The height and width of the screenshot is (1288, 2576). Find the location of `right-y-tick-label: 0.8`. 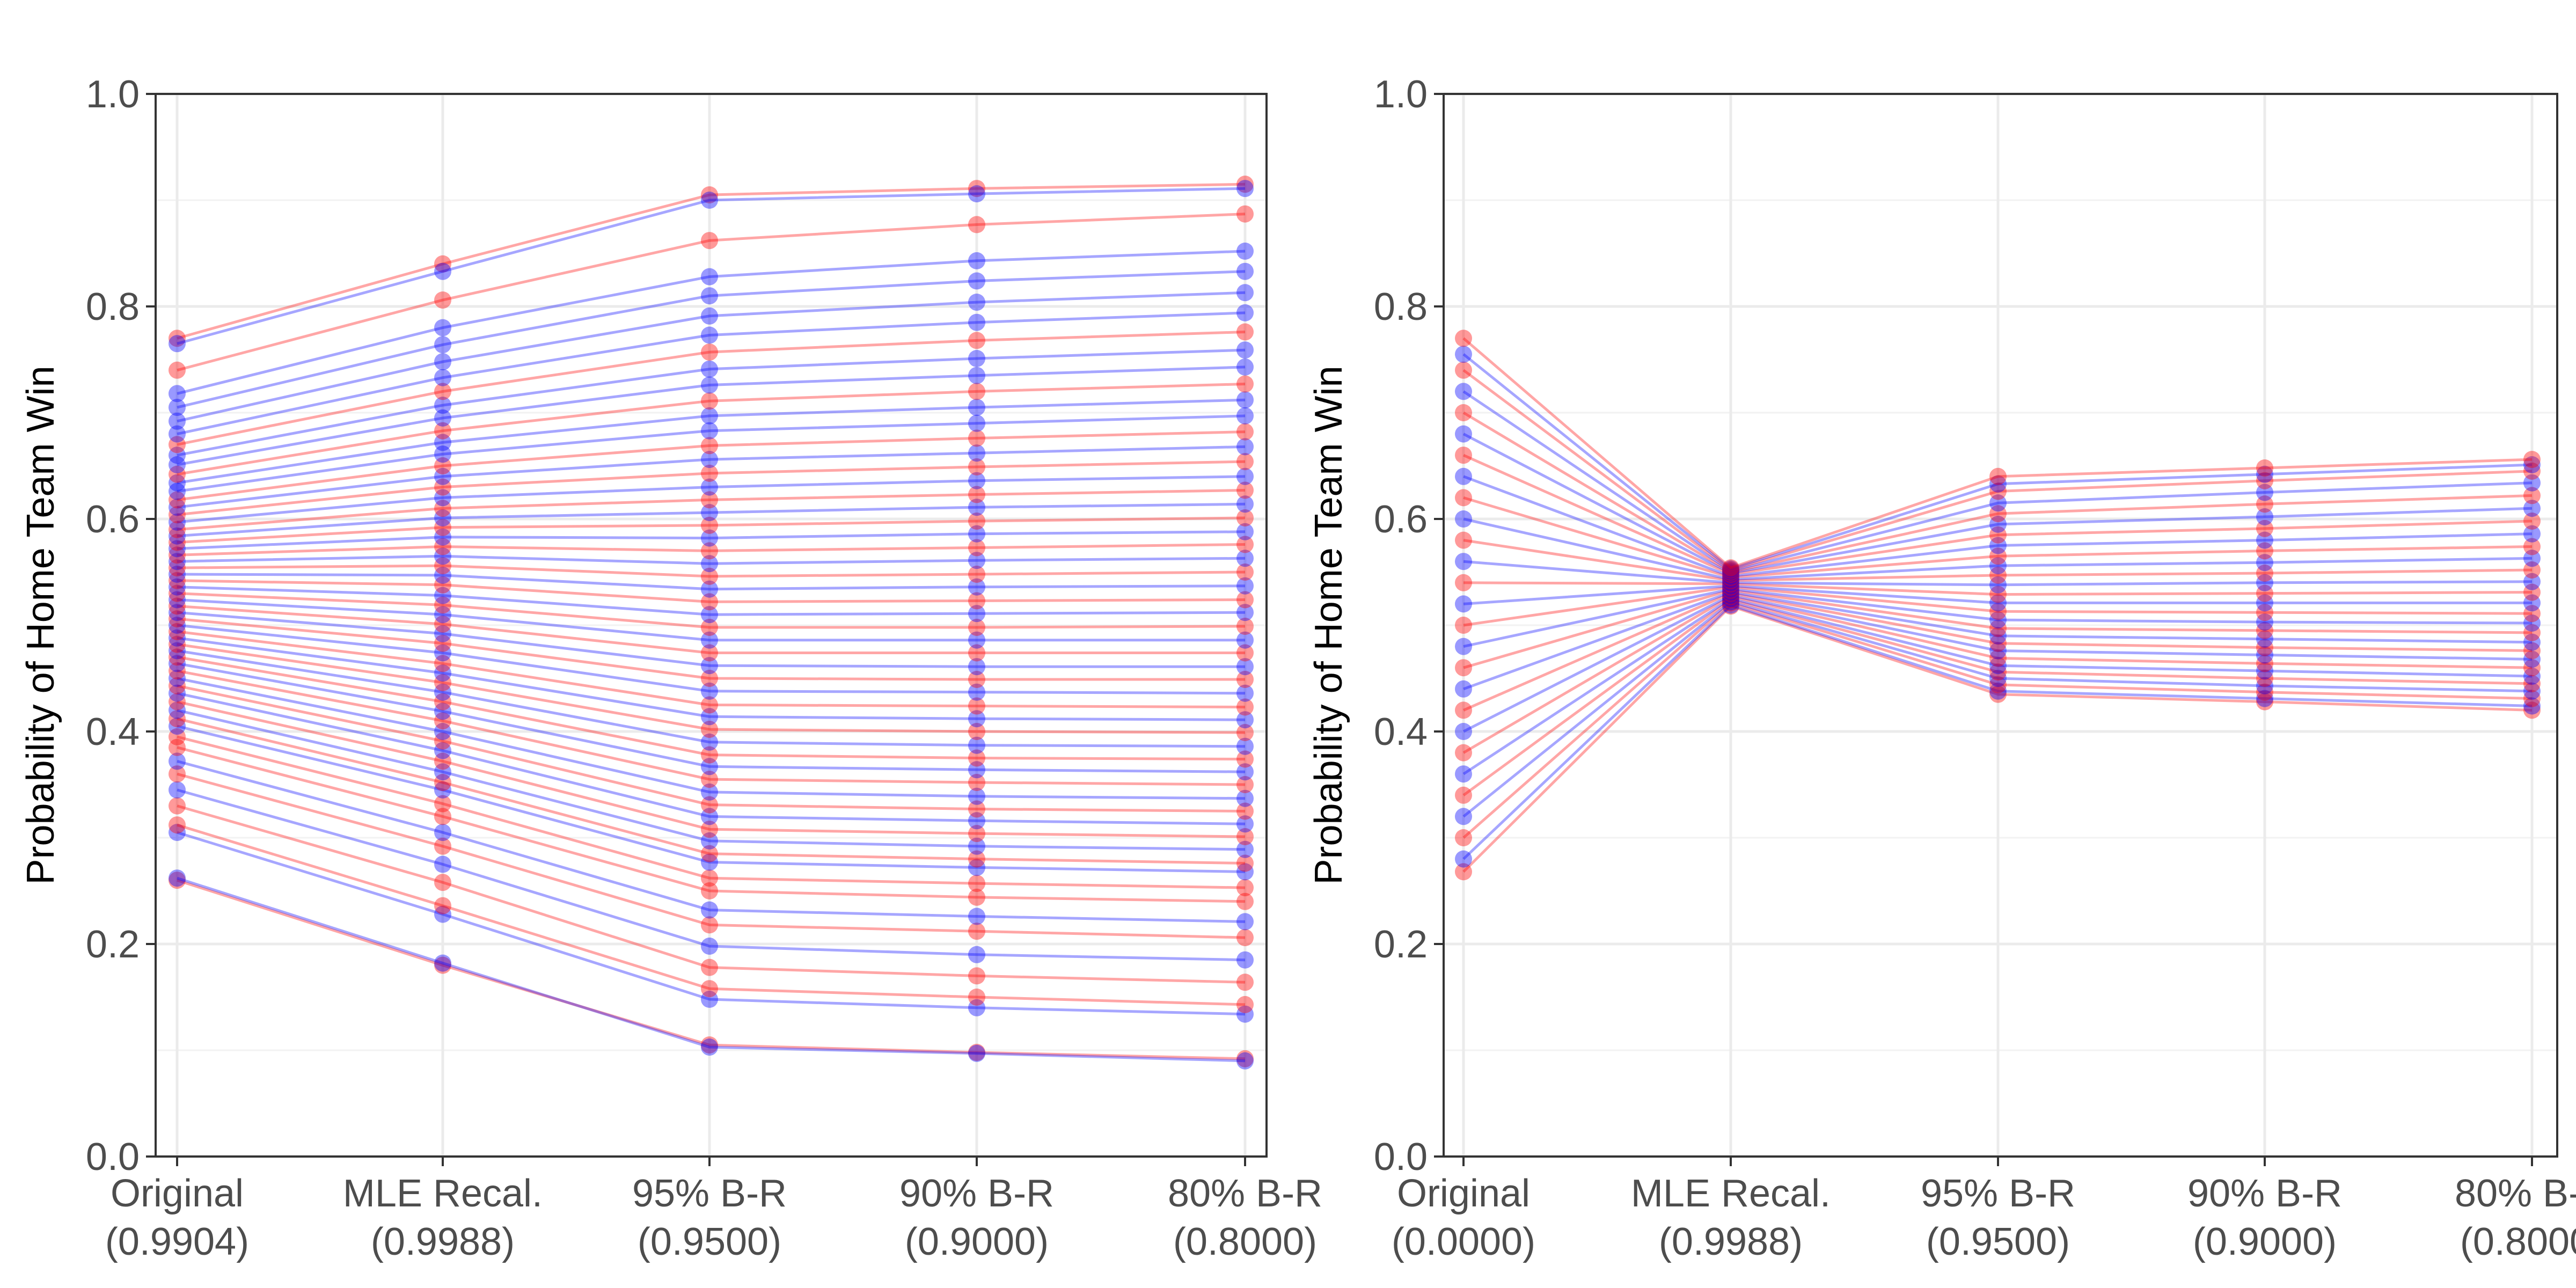

right-y-tick-label: 0.8 is located at coordinates (1401, 307).